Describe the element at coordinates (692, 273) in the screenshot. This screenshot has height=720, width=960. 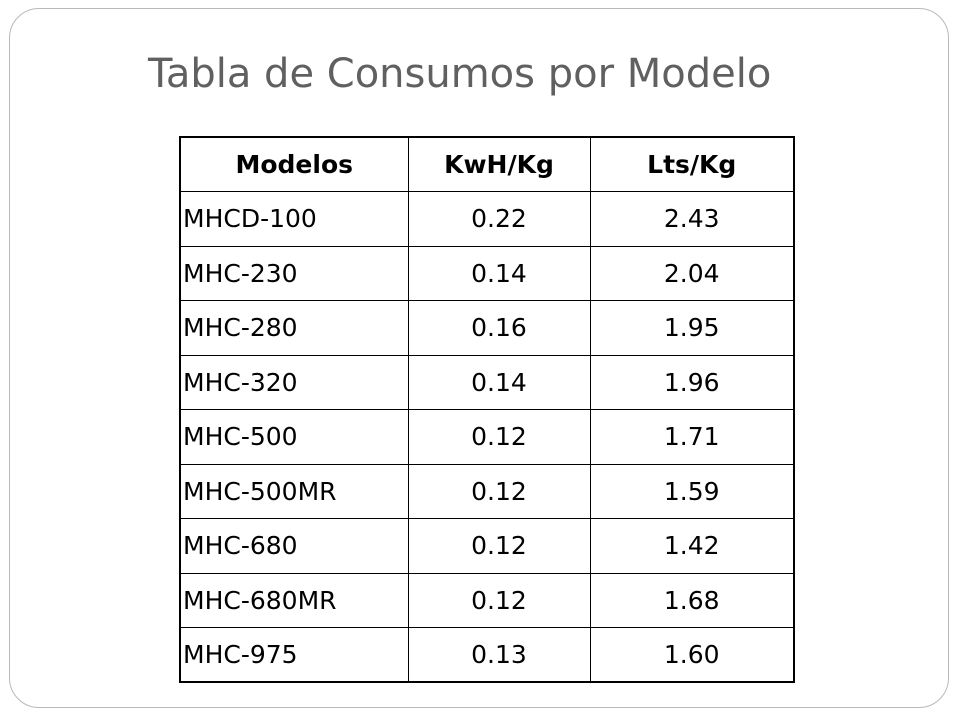
I see `lts-cell: 2.04` at that location.